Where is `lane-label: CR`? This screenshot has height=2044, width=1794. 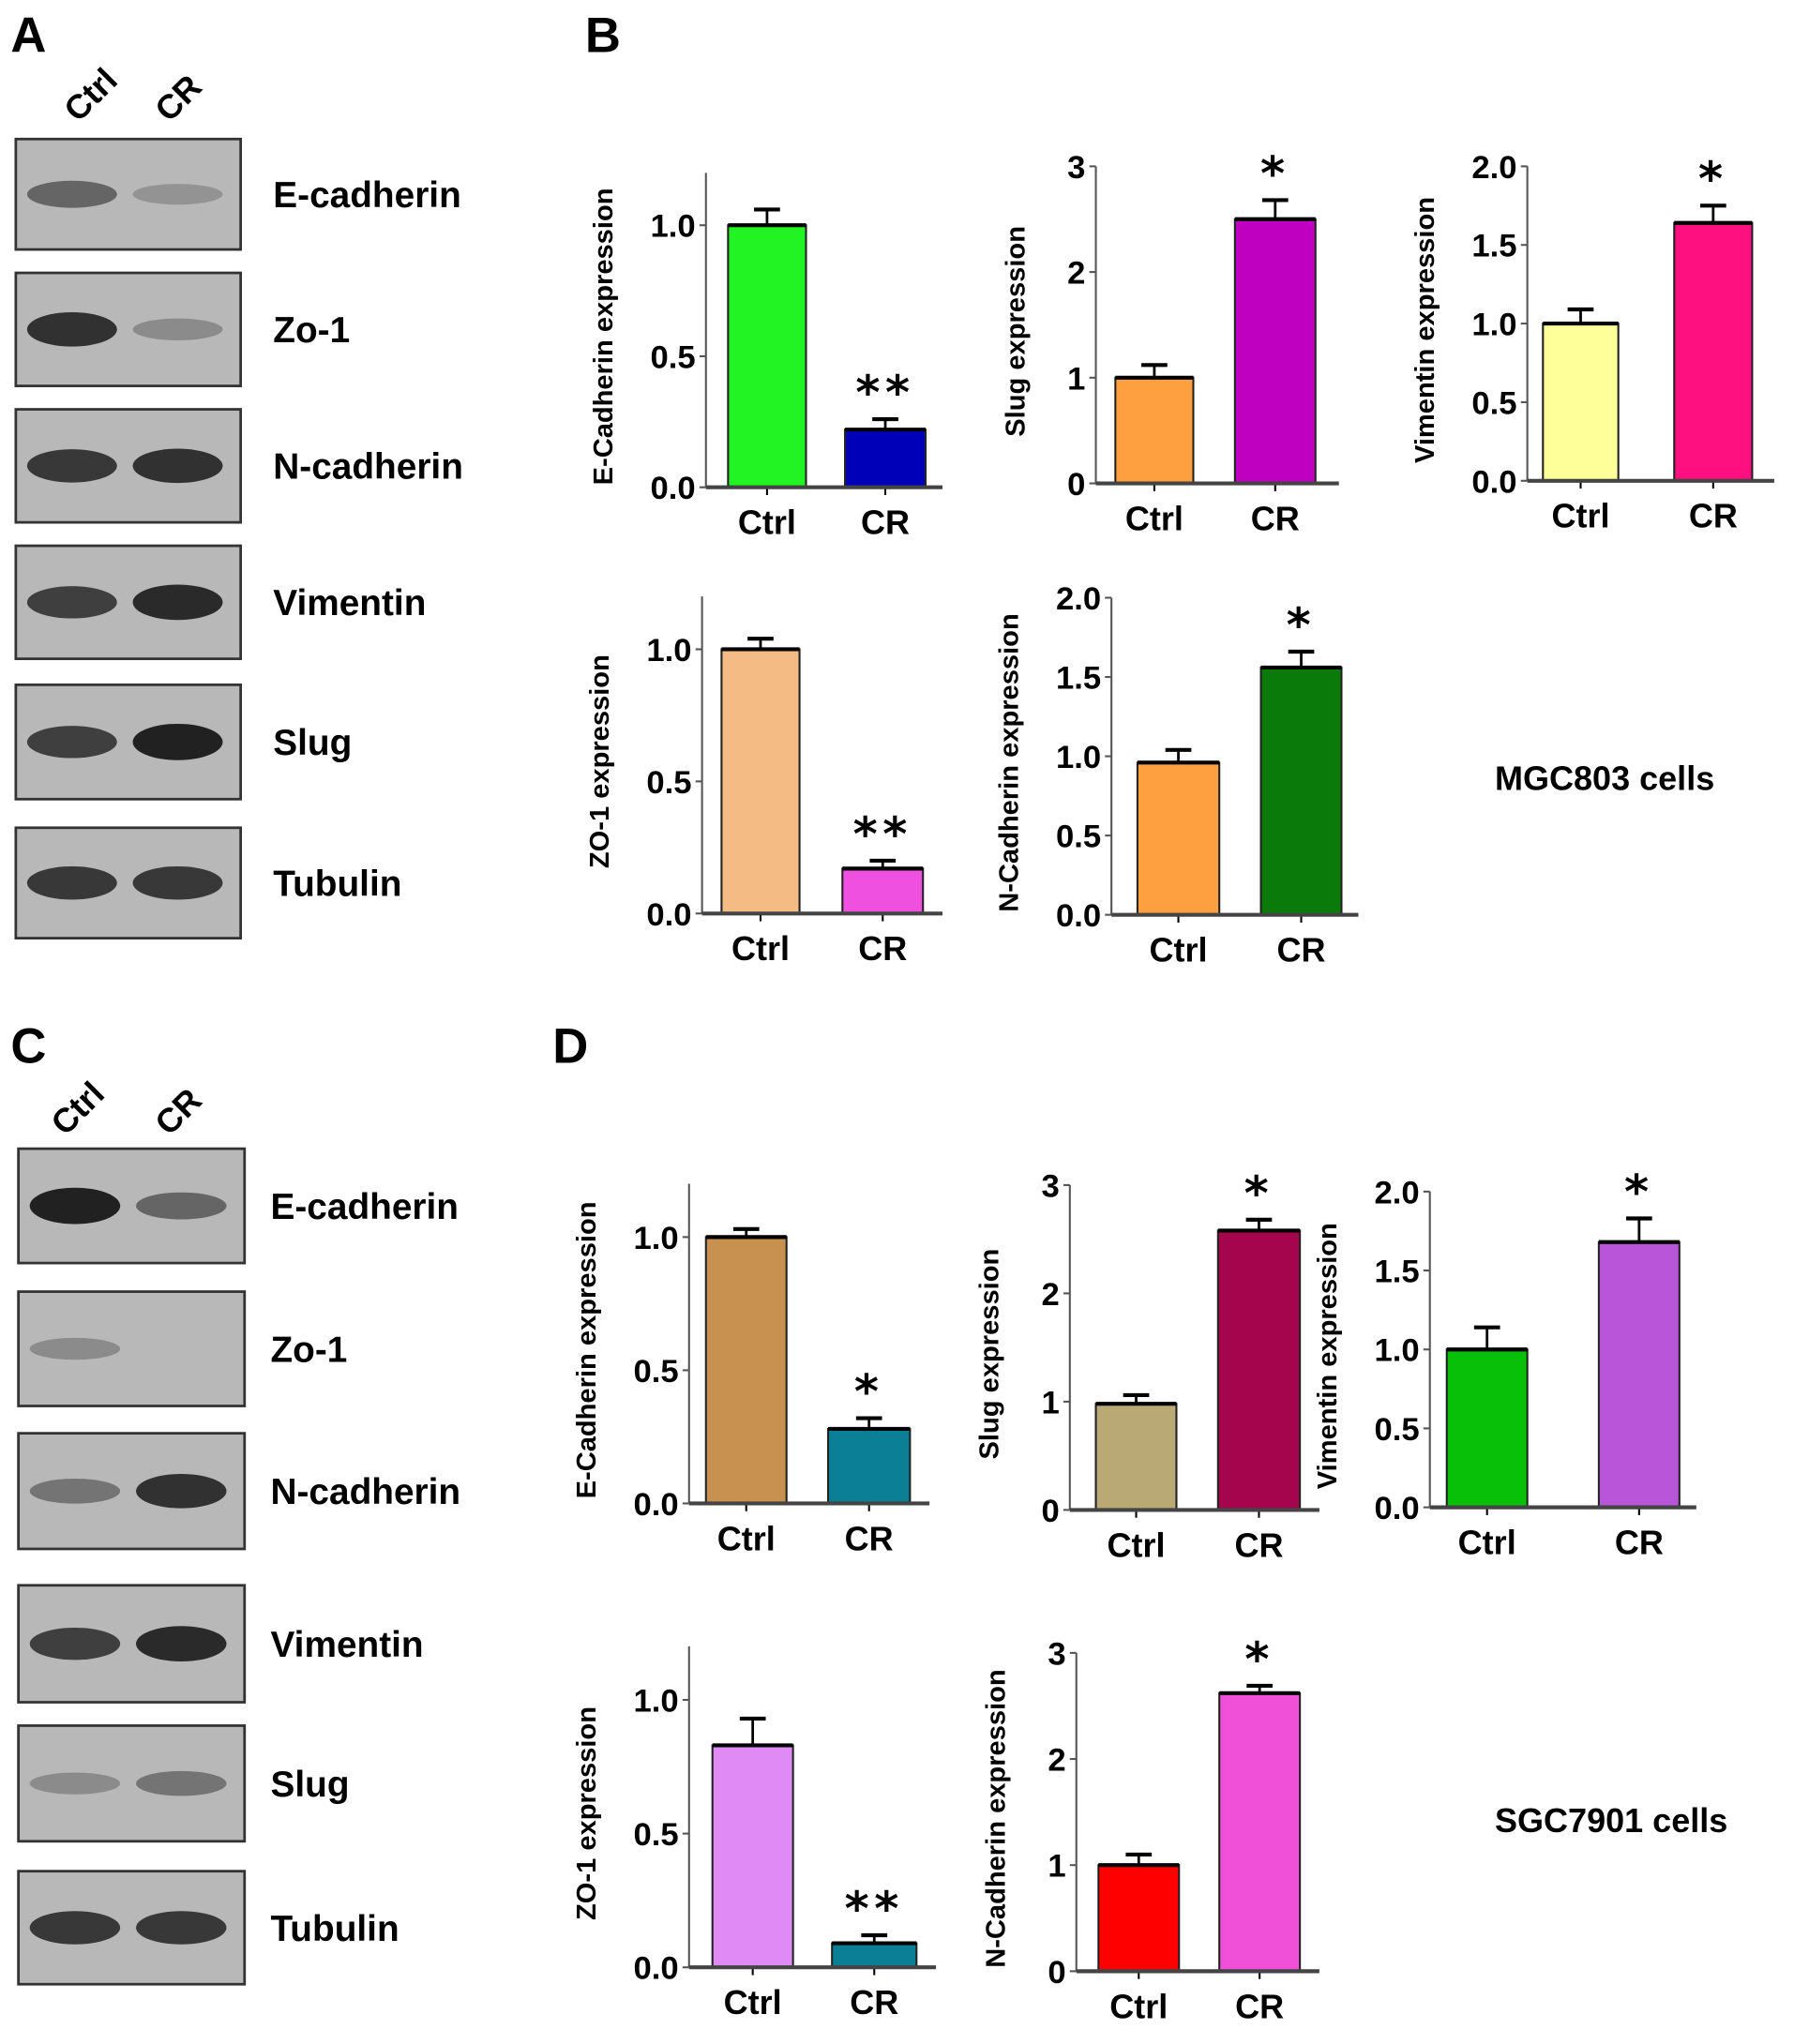
lane-label: CR is located at coordinates (178, 1112).